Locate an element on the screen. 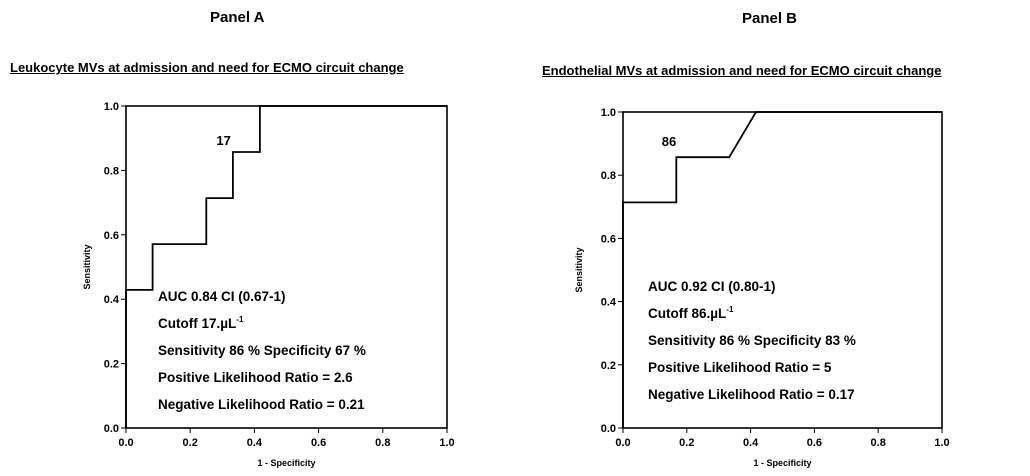 Image resolution: width=1030 pixels, height=476 pixels. panel-a-y-tick-label: 0.0 is located at coordinates (111, 429).